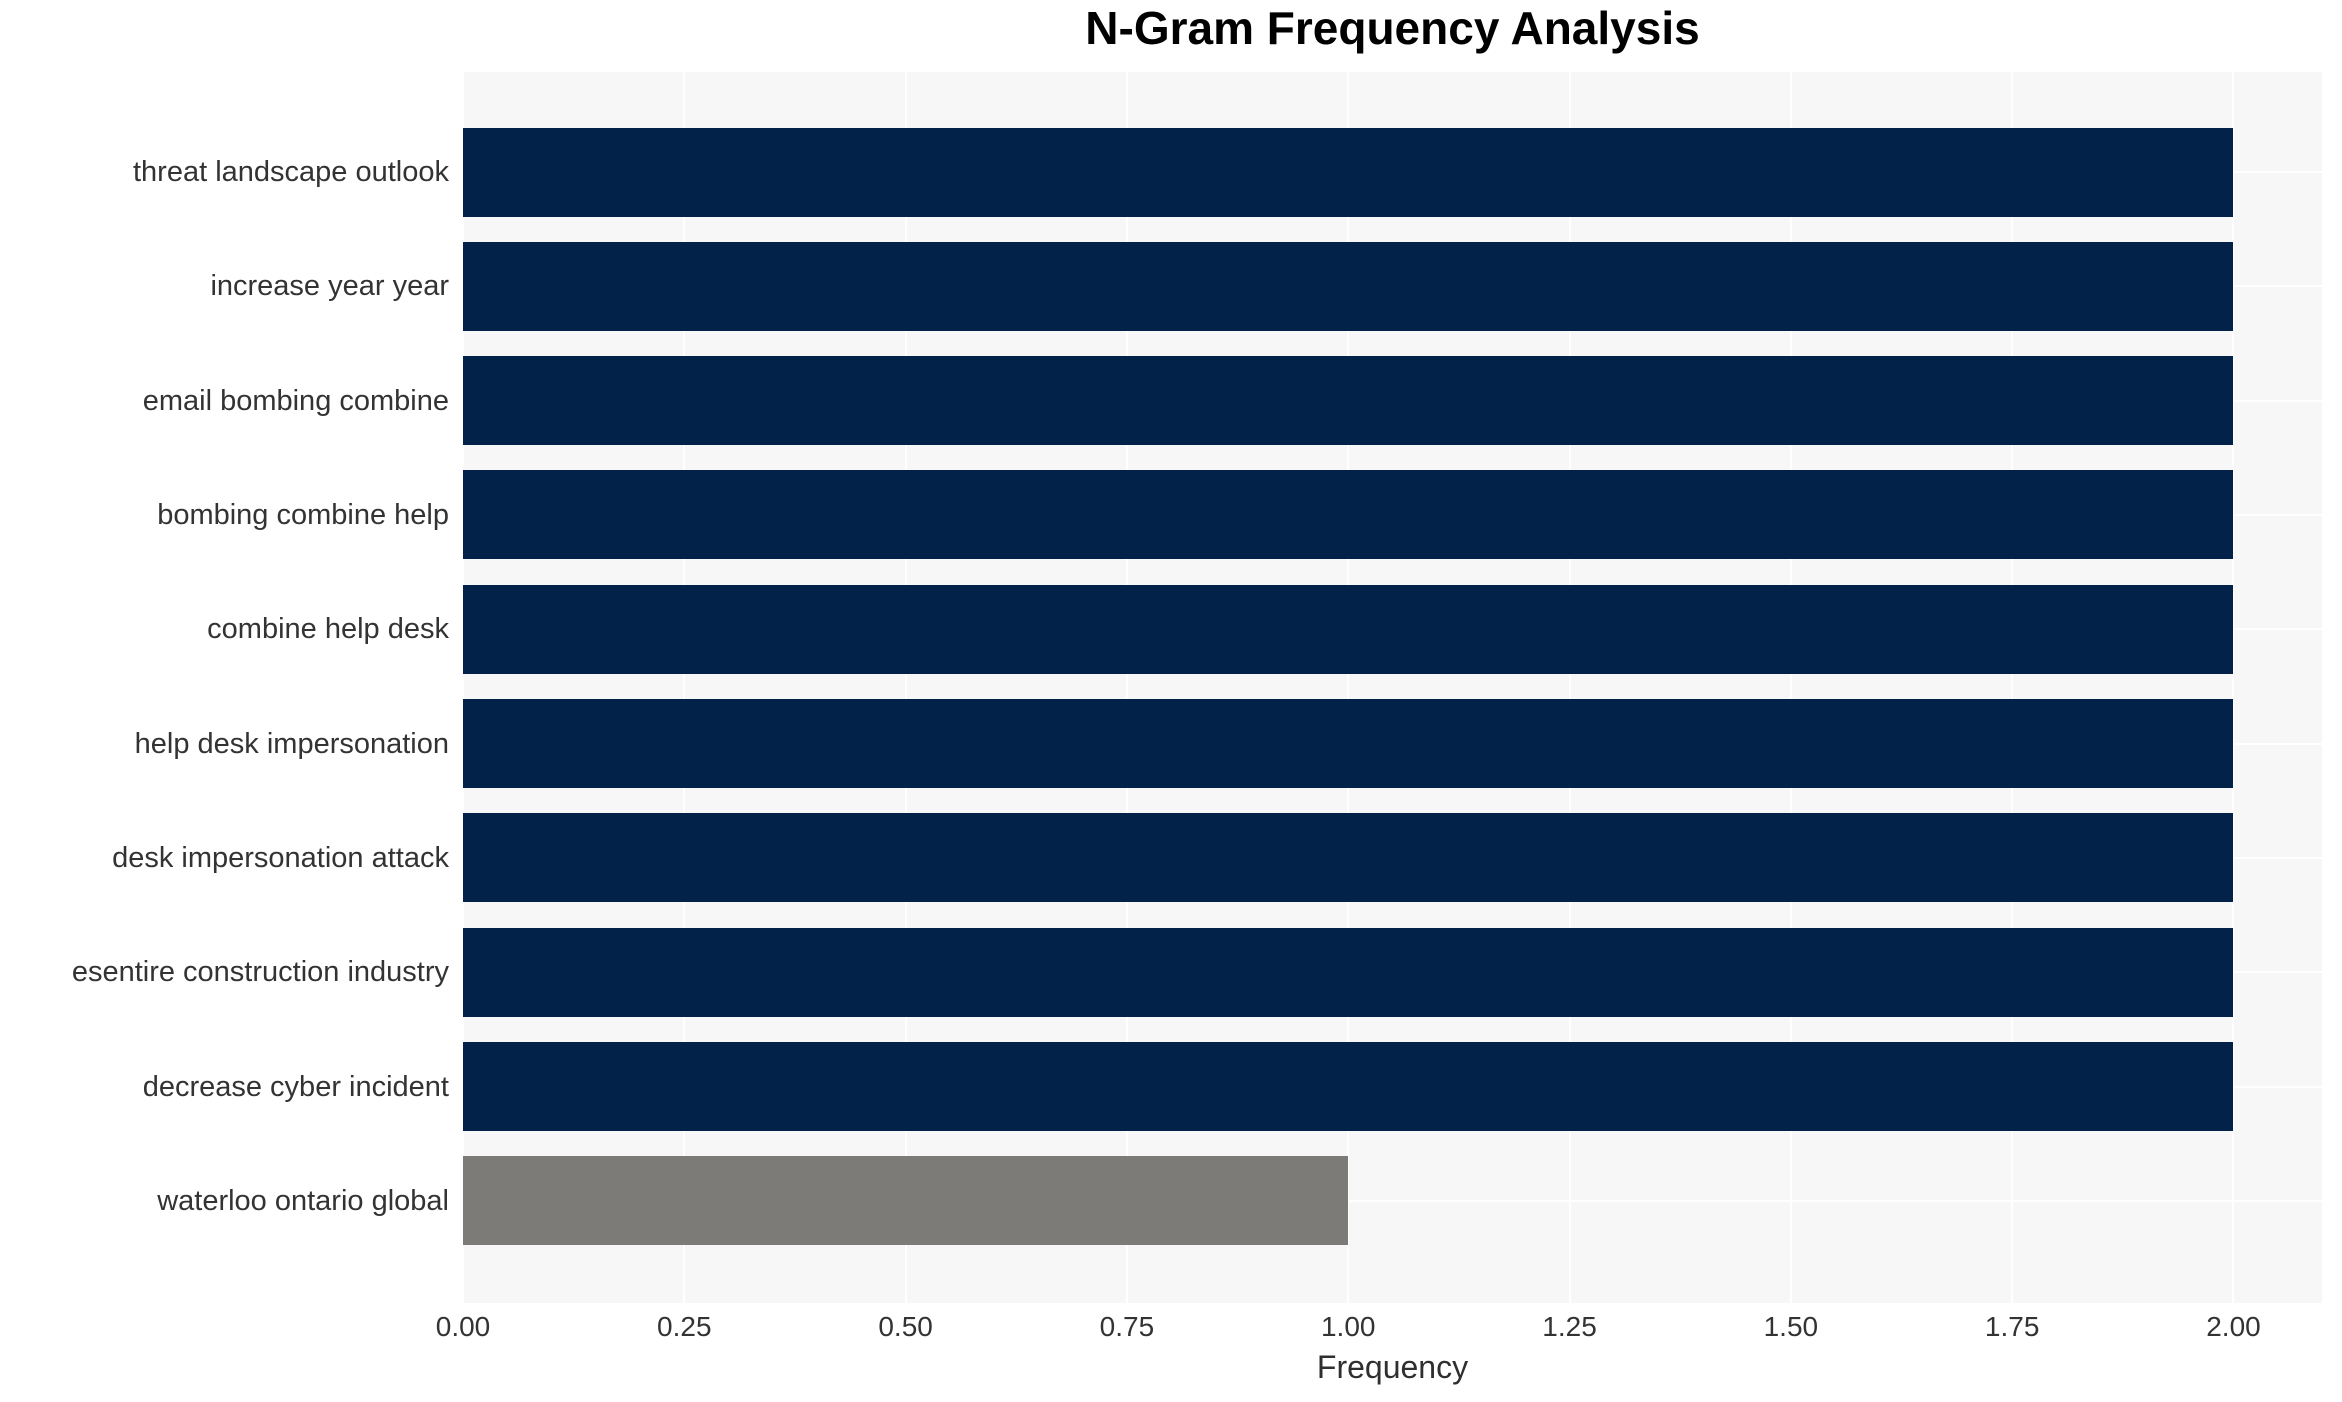 Image resolution: width=2342 pixels, height=1402 pixels. What do you see at coordinates (303, 514) in the screenshot?
I see `y-axis-tick-label: bombing combine help` at bounding box center [303, 514].